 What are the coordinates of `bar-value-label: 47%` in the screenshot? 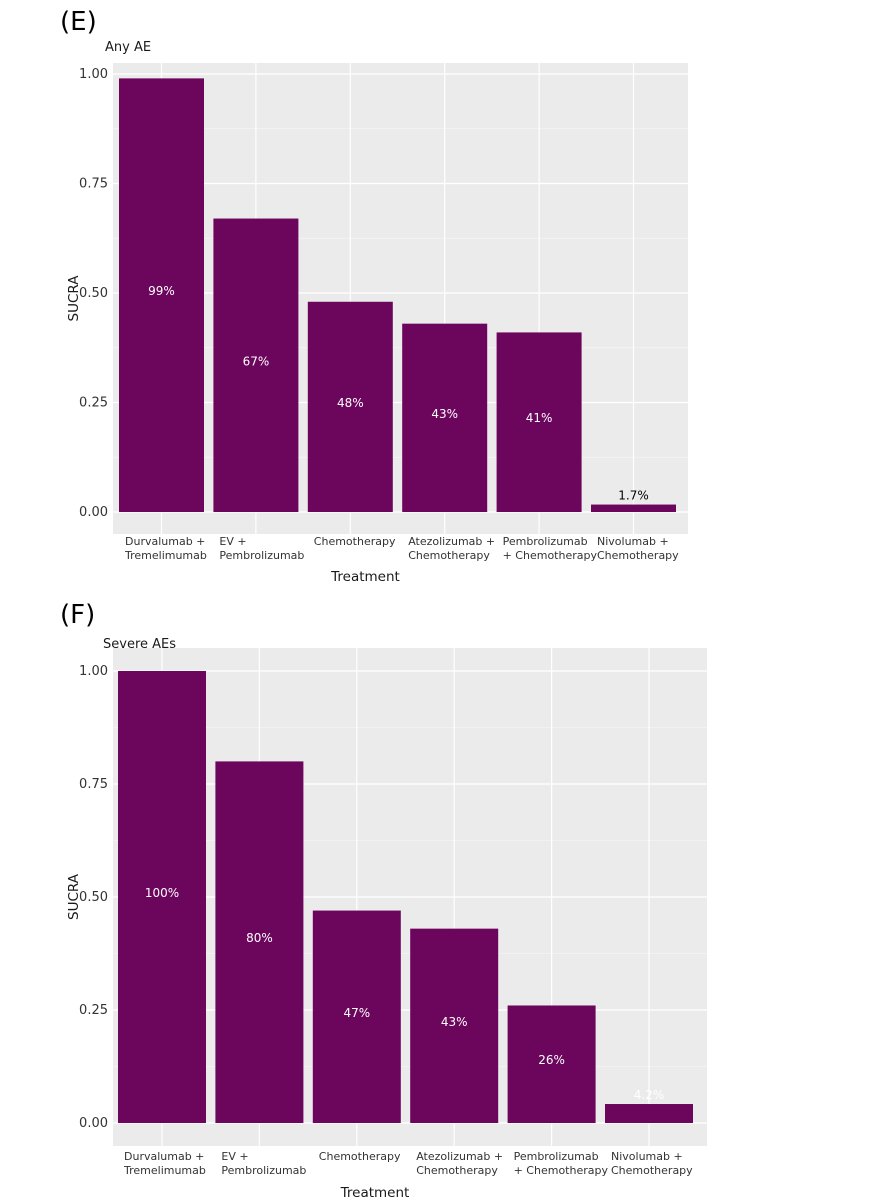 It's located at (356, 1013).